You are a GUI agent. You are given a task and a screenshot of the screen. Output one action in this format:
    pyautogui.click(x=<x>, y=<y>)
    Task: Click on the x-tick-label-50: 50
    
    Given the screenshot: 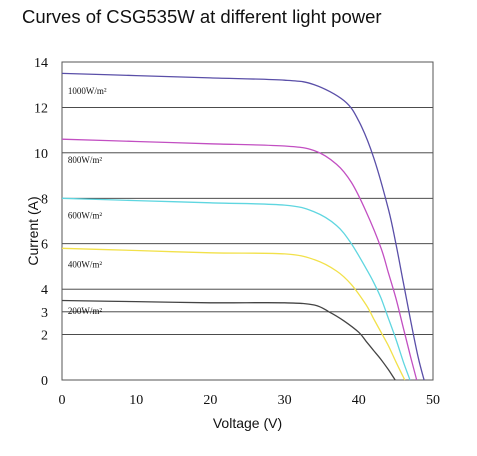 What is the action you would take?
    pyautogui.click(x=433, y=400)
    